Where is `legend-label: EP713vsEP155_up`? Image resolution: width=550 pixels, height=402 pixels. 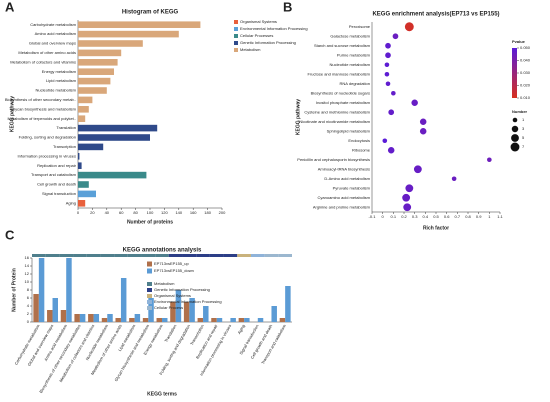 legend-label: EP713vsEP155_up is located at coordinates (171, 263).